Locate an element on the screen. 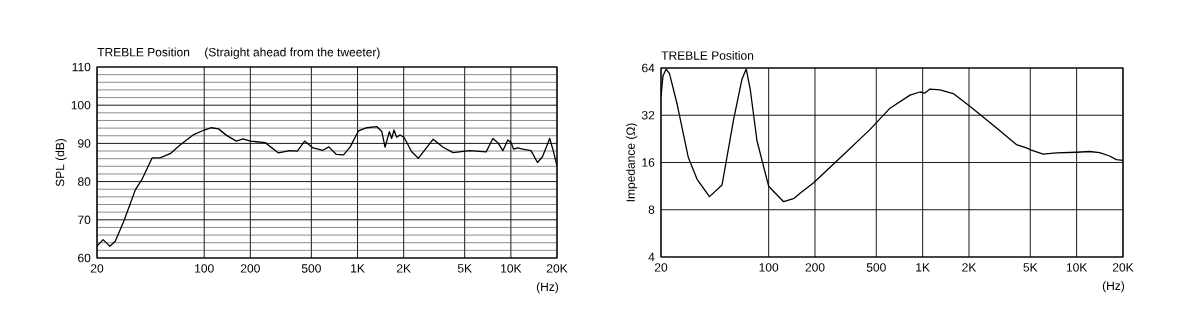 This screenshot has height=334, width=1200. y-axis-title: SPL (dB) is located at coordinates (61, 162).